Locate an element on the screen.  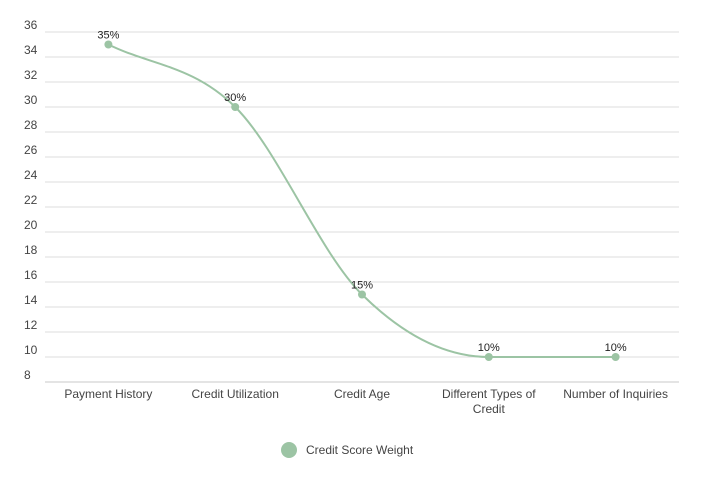
x-category-label: Payment History is located at coordinates (108, 394).